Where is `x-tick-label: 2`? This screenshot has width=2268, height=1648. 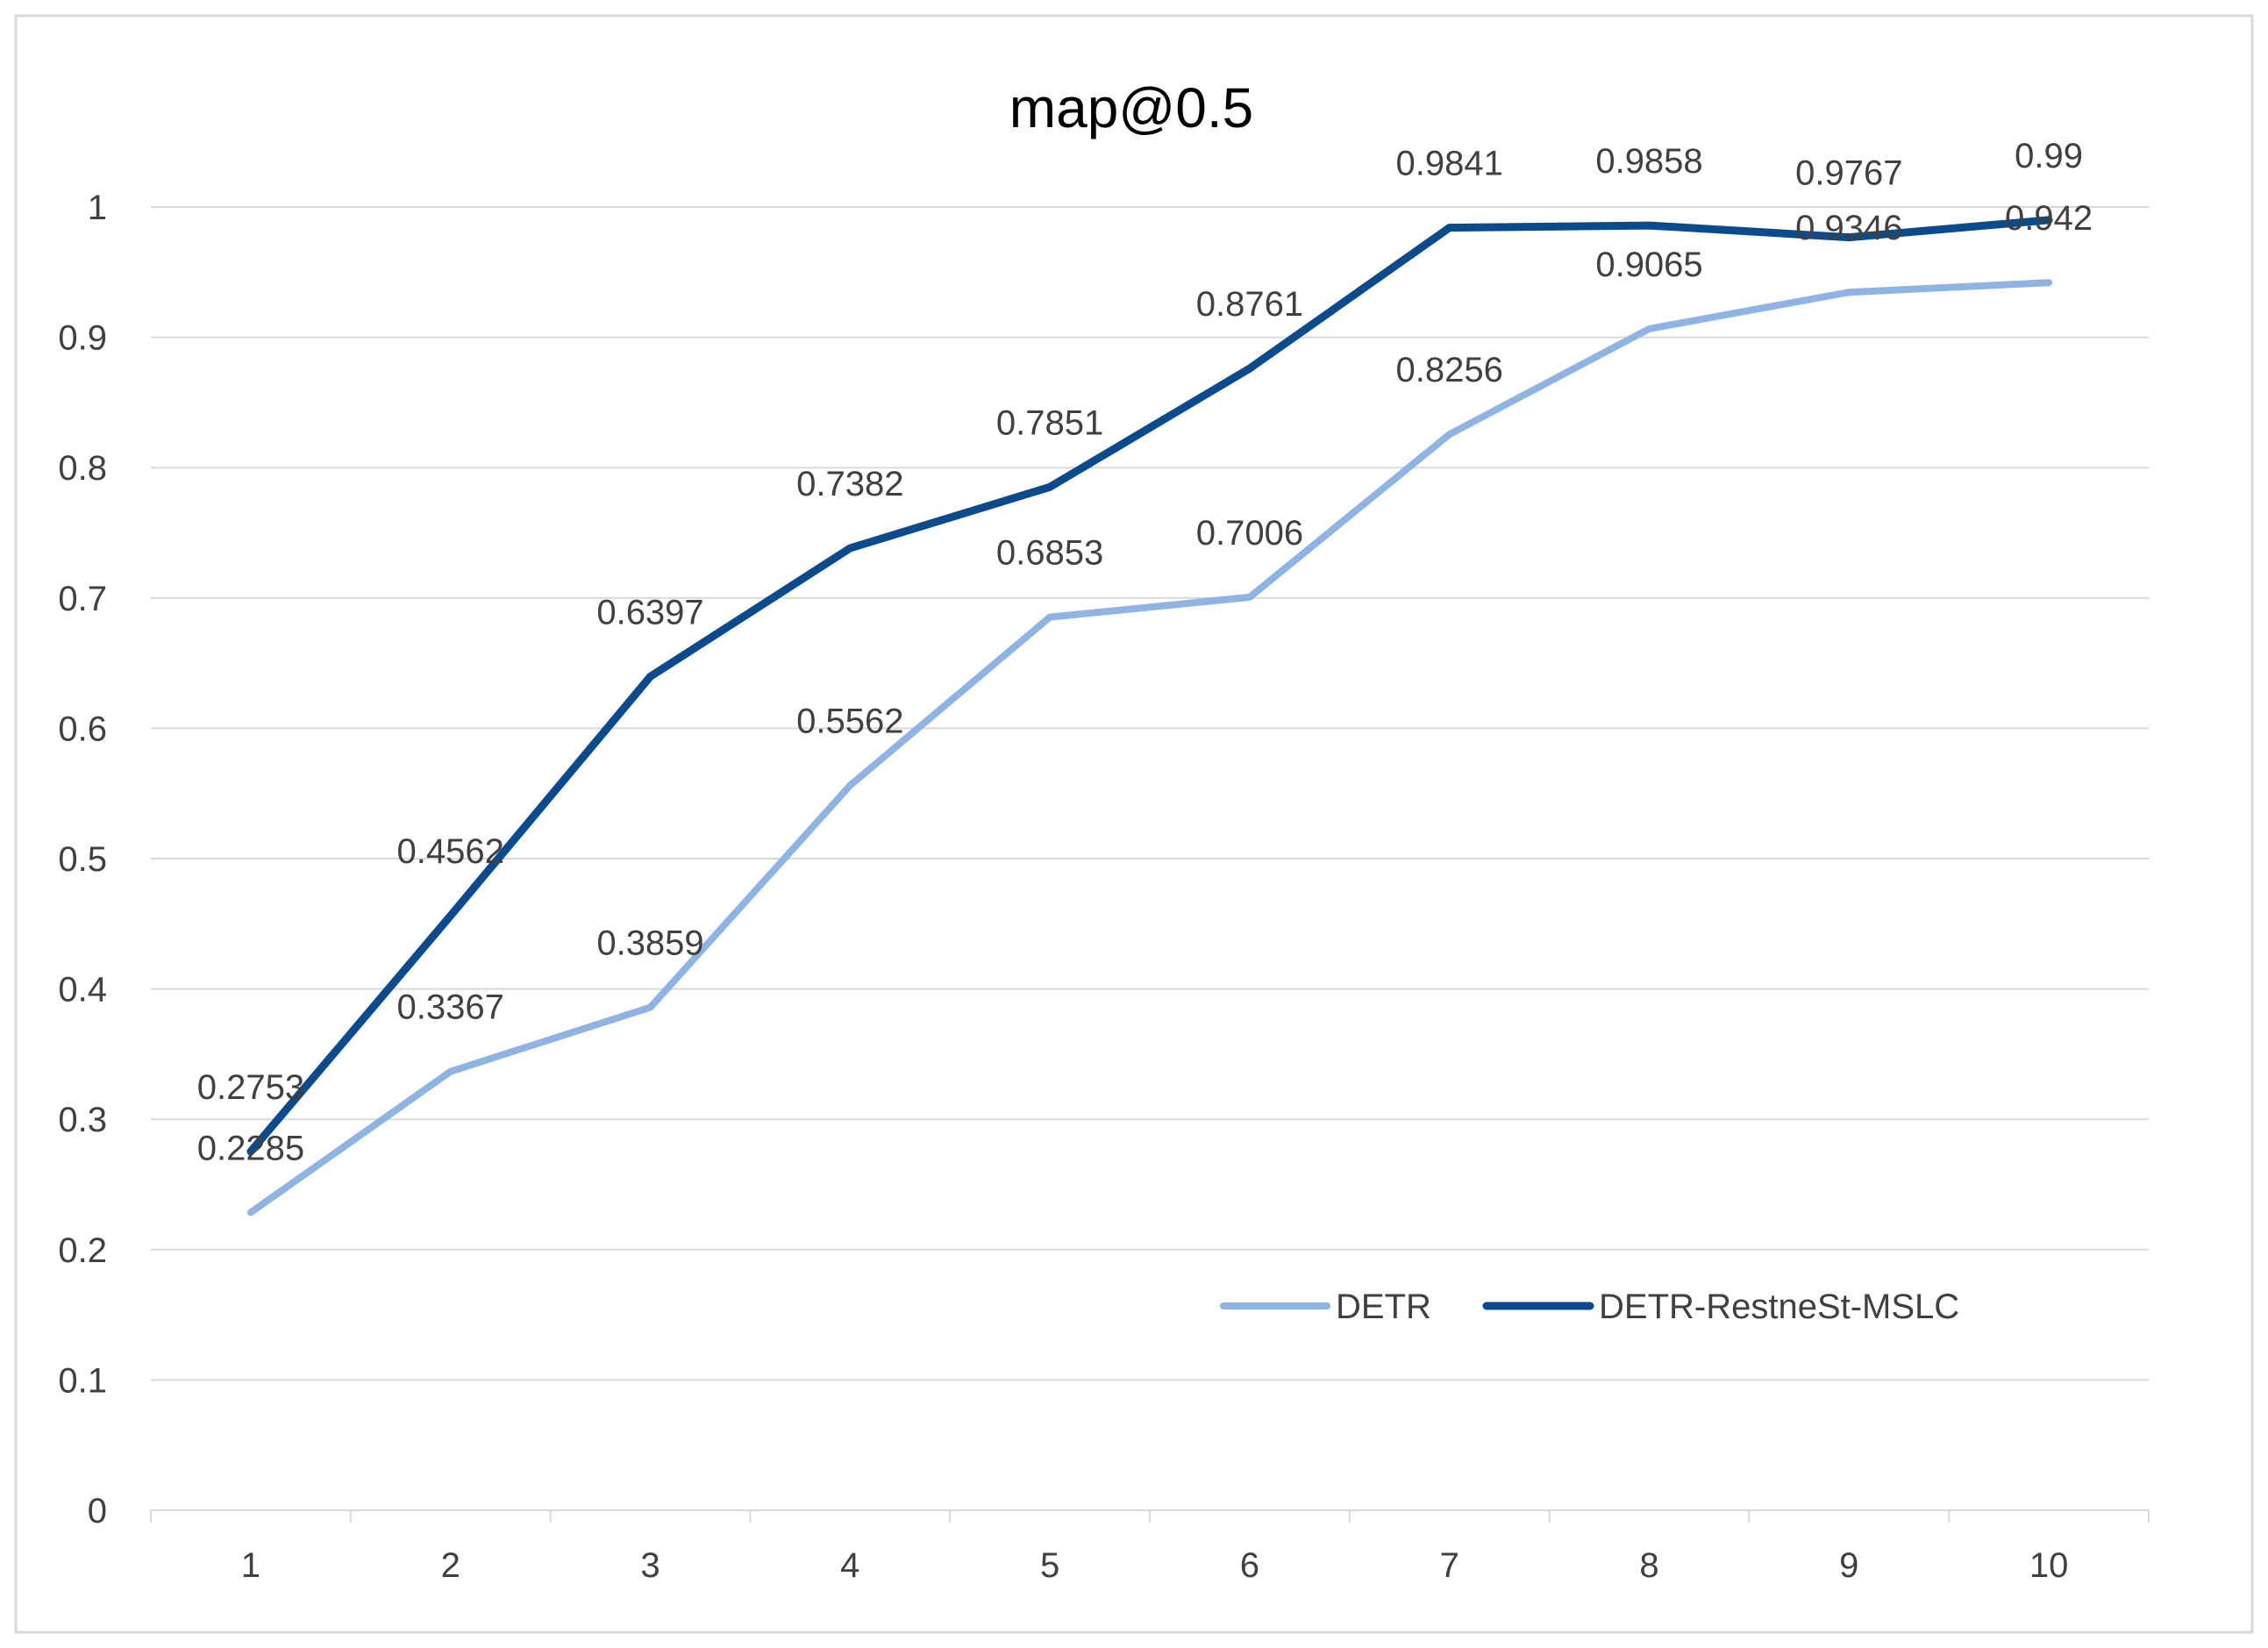
x-tick-label: 2 is located at coordinates (450, 1565).